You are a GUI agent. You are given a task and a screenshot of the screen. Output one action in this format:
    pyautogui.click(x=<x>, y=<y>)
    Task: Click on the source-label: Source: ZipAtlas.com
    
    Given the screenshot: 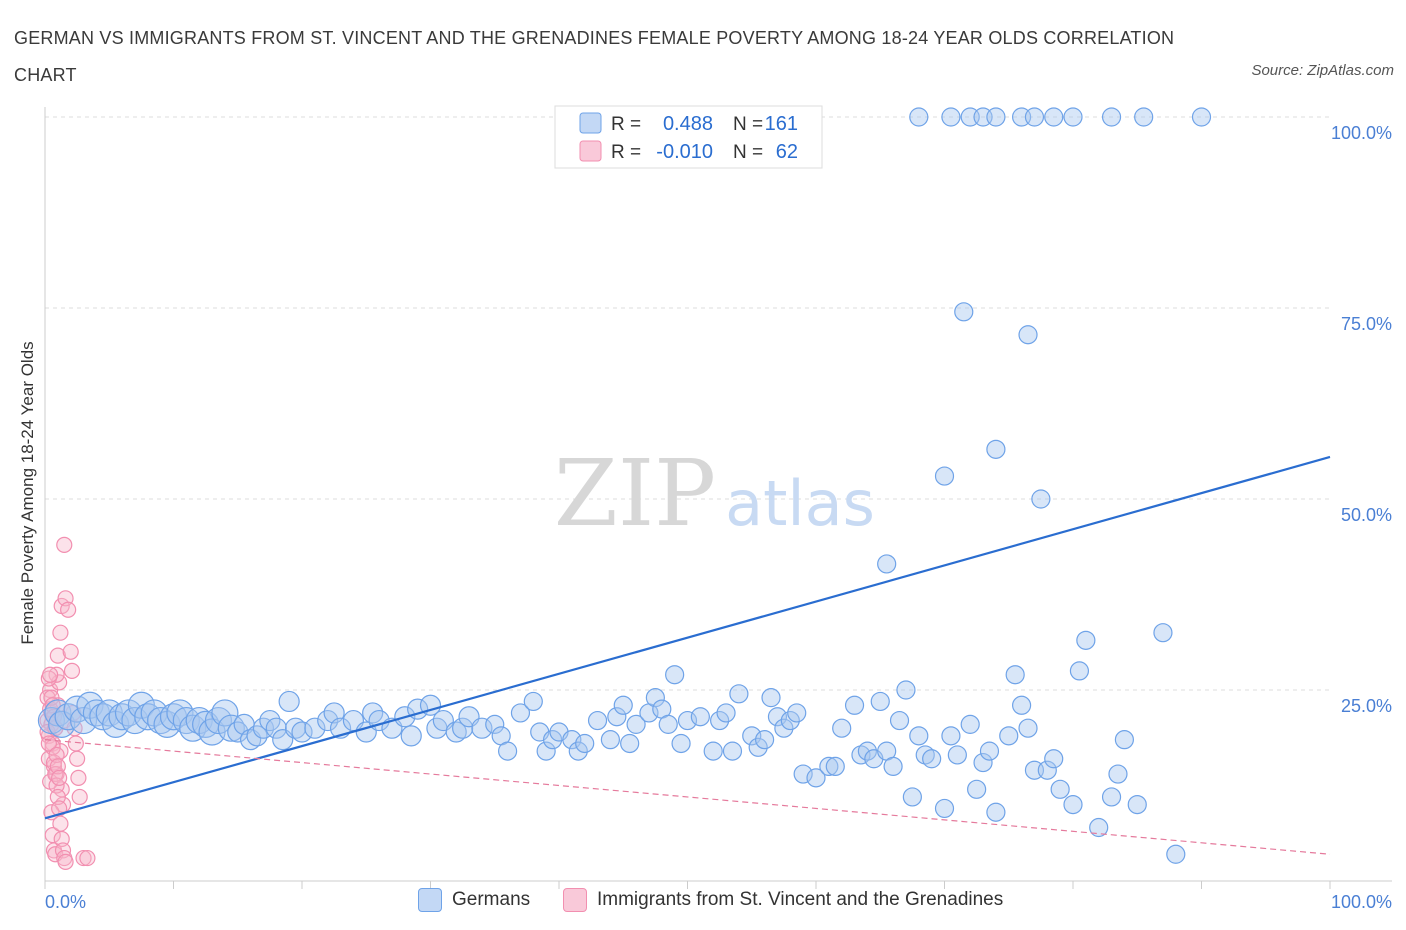 What is the action you would take?
    pyautogui.click(x=1322, y=70)
    